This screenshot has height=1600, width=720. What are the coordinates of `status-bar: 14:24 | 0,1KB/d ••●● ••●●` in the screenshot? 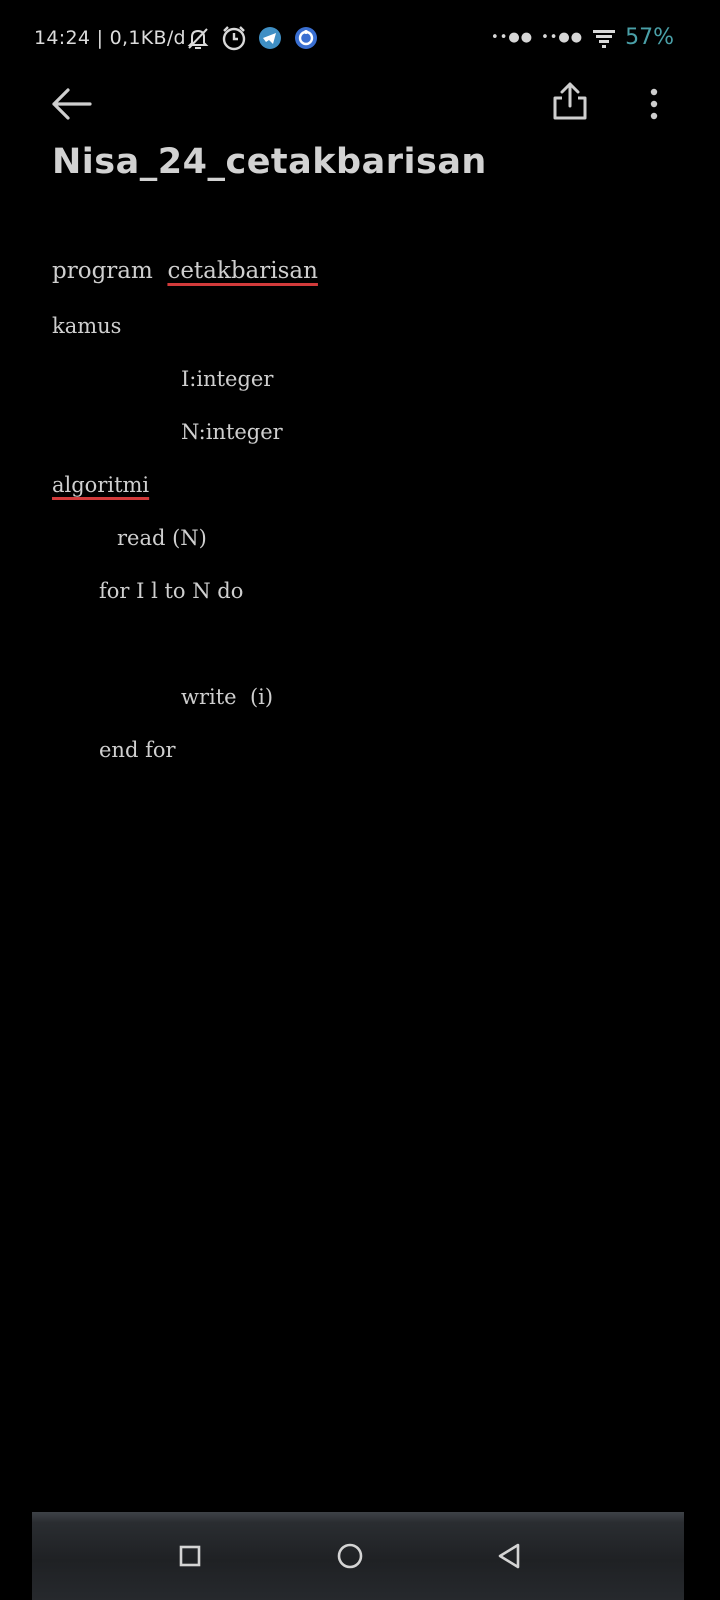 It's located at (360, 40).